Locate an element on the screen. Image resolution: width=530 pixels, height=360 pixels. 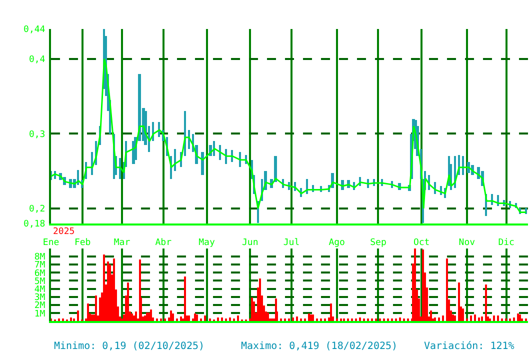
x-tick-label: Ago is located at coordinates (336, 243).